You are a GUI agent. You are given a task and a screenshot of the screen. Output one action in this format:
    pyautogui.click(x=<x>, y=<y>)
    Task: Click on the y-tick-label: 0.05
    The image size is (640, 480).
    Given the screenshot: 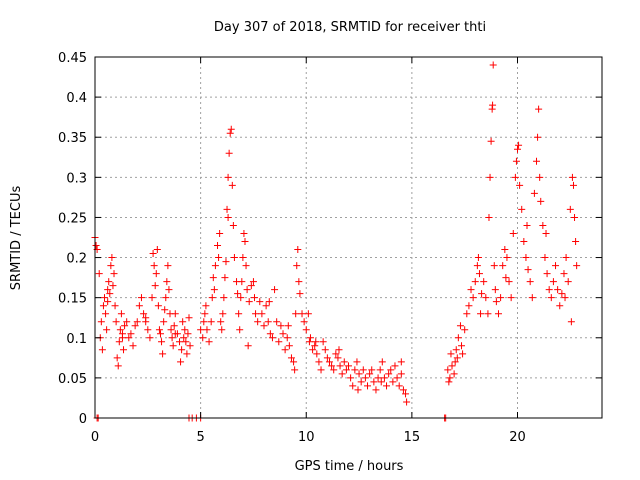 What is the action you would take?
    pyautogui.click(x=72, y=379)
    